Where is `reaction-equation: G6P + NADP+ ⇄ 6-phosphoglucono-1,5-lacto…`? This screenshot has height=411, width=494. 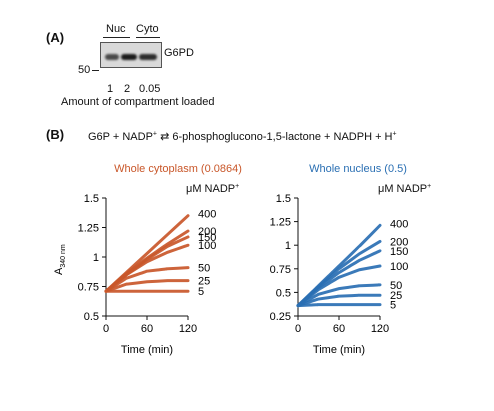 reaction-equation: G6P + NADP+ ⇄ 6-phosphoglucono-1,5-lacto… is located at coordinates (242, 136).